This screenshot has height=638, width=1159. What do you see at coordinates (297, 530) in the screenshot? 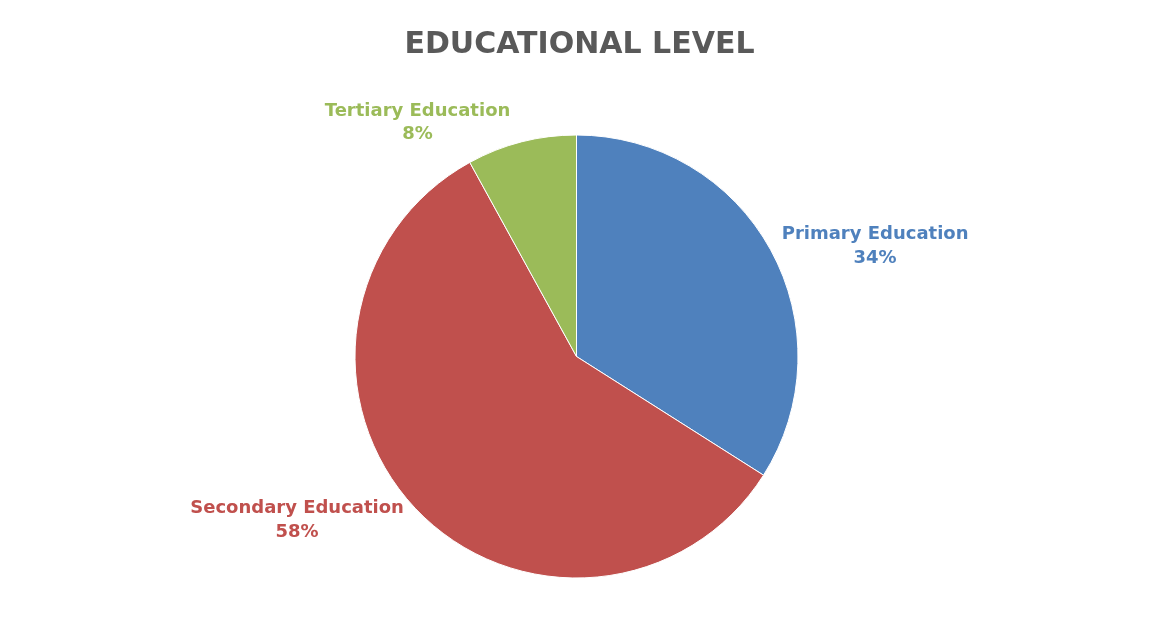
I see `data-label: 58%` at bounding box center [297, 530].